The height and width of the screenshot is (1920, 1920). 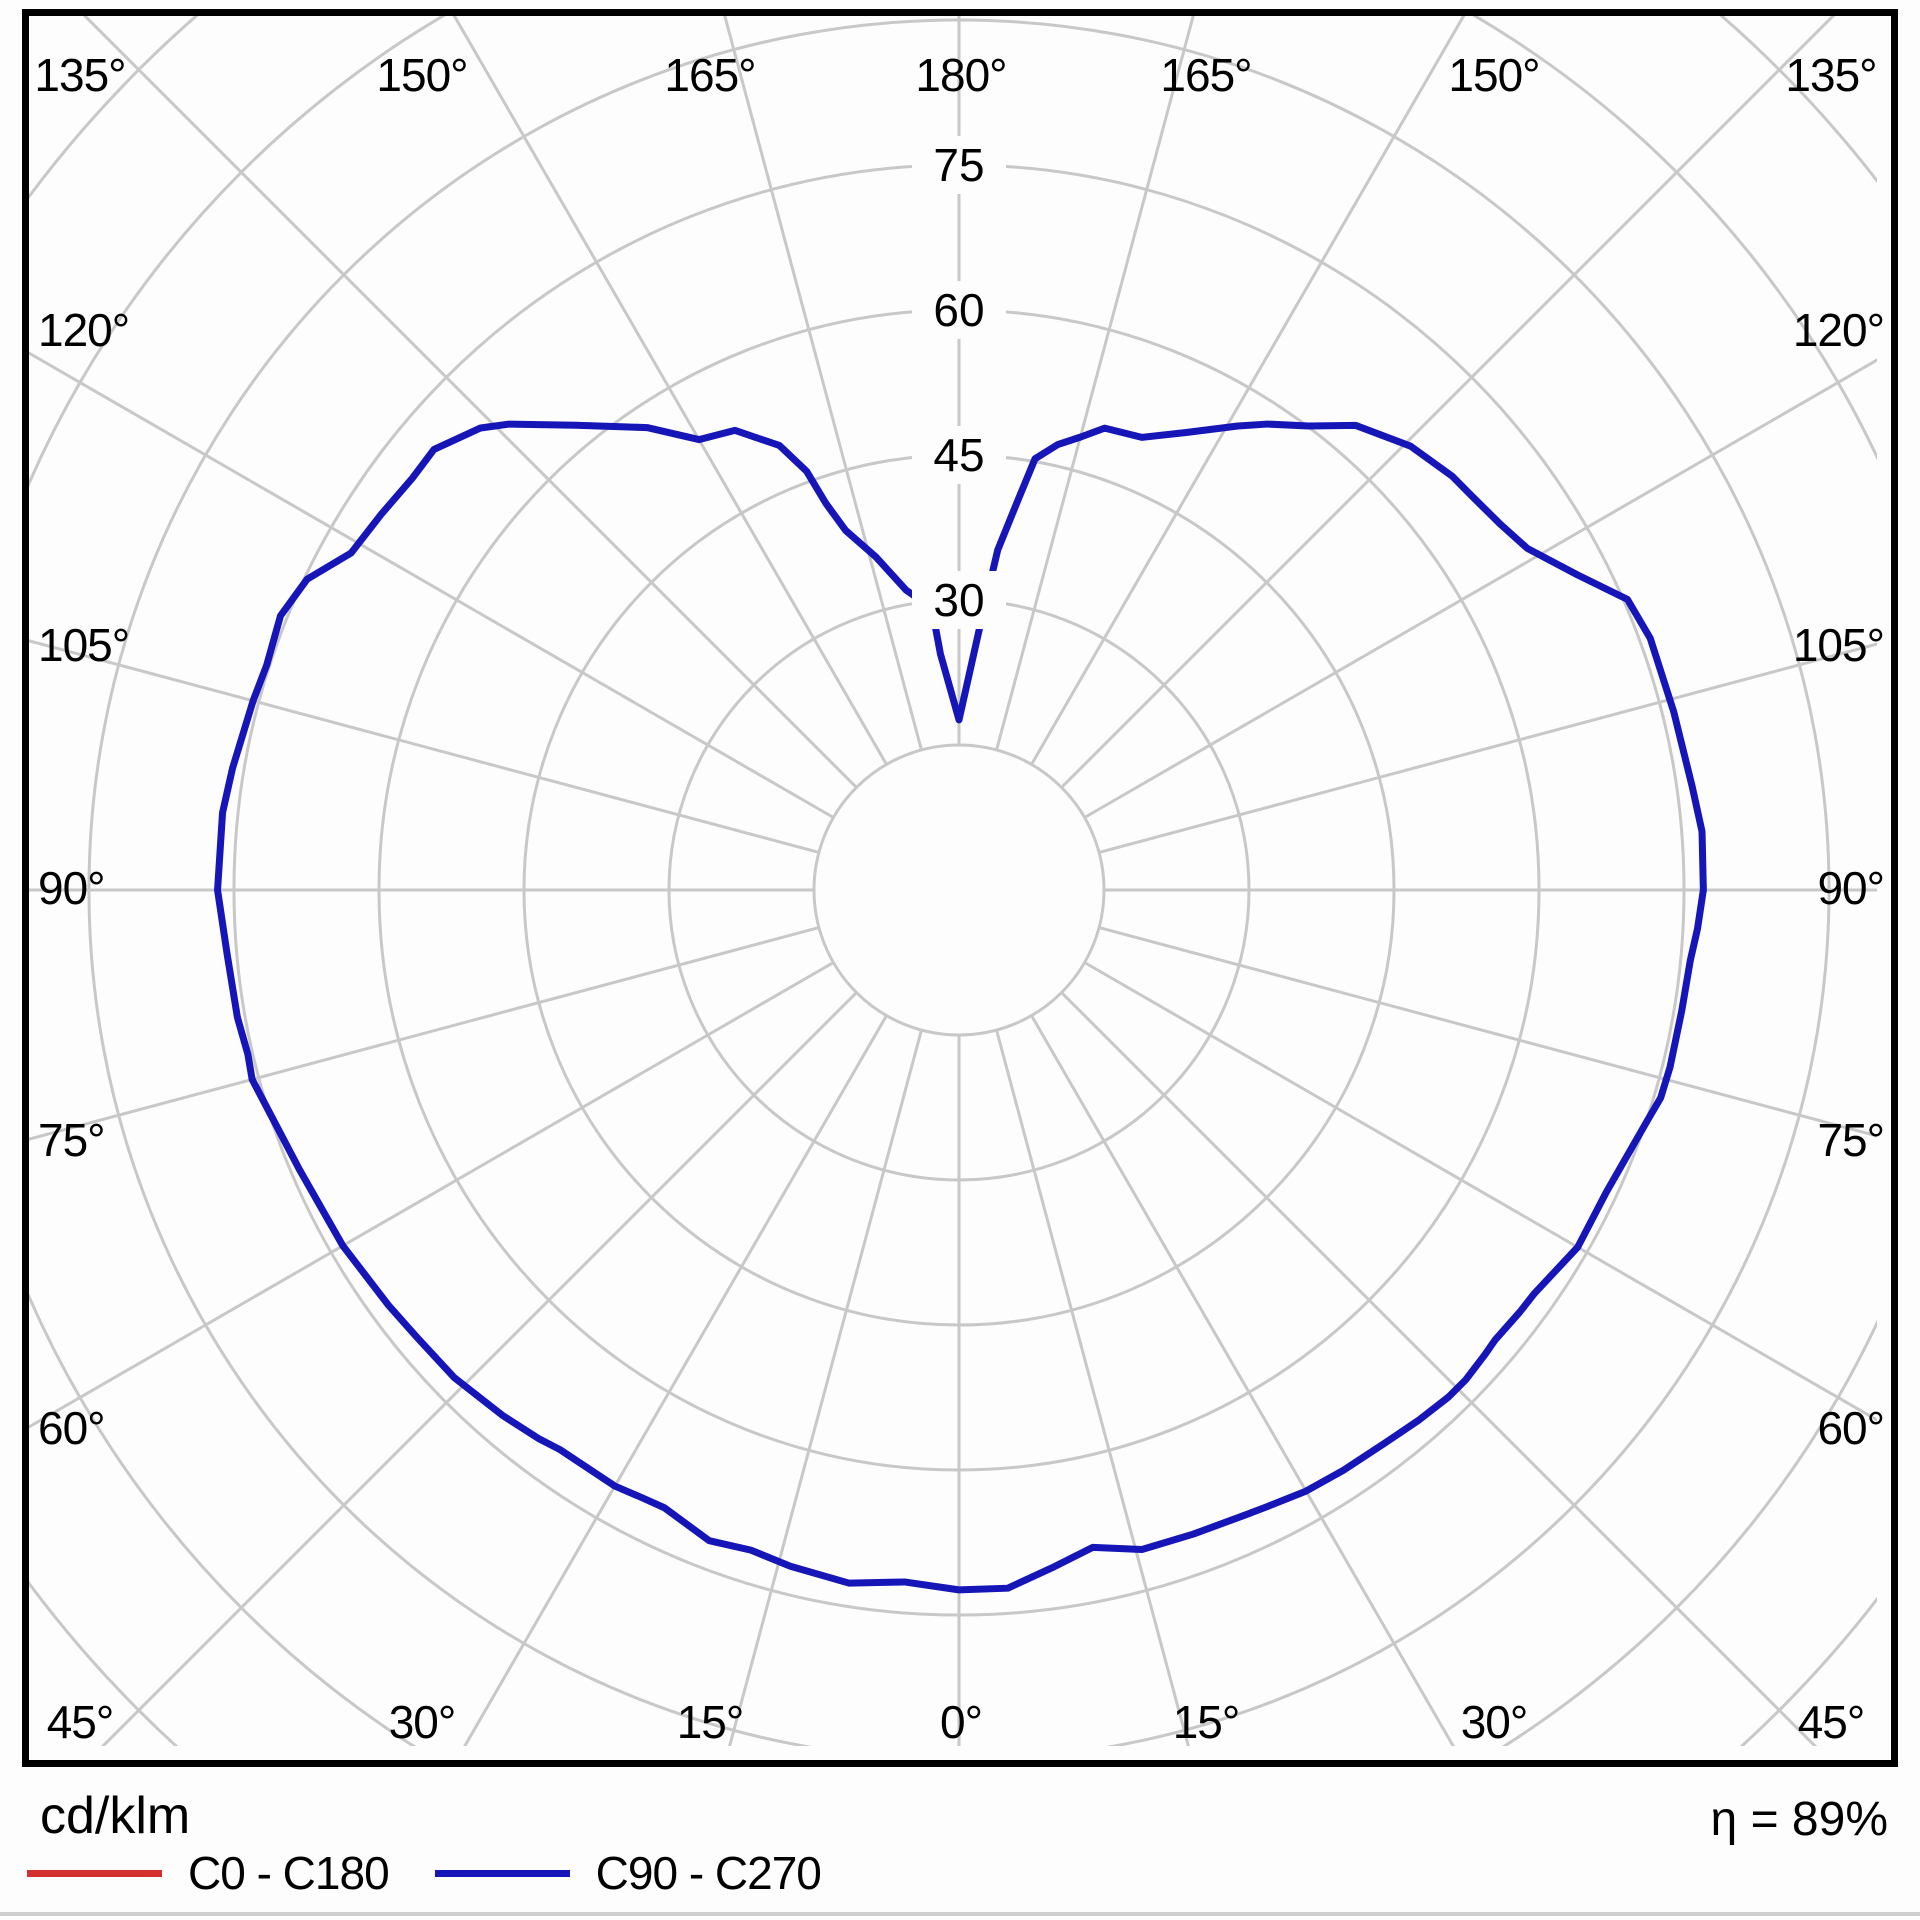 I want to click on legend-item-c90-c270: C90 - C270, so click(x=628, y=1873).